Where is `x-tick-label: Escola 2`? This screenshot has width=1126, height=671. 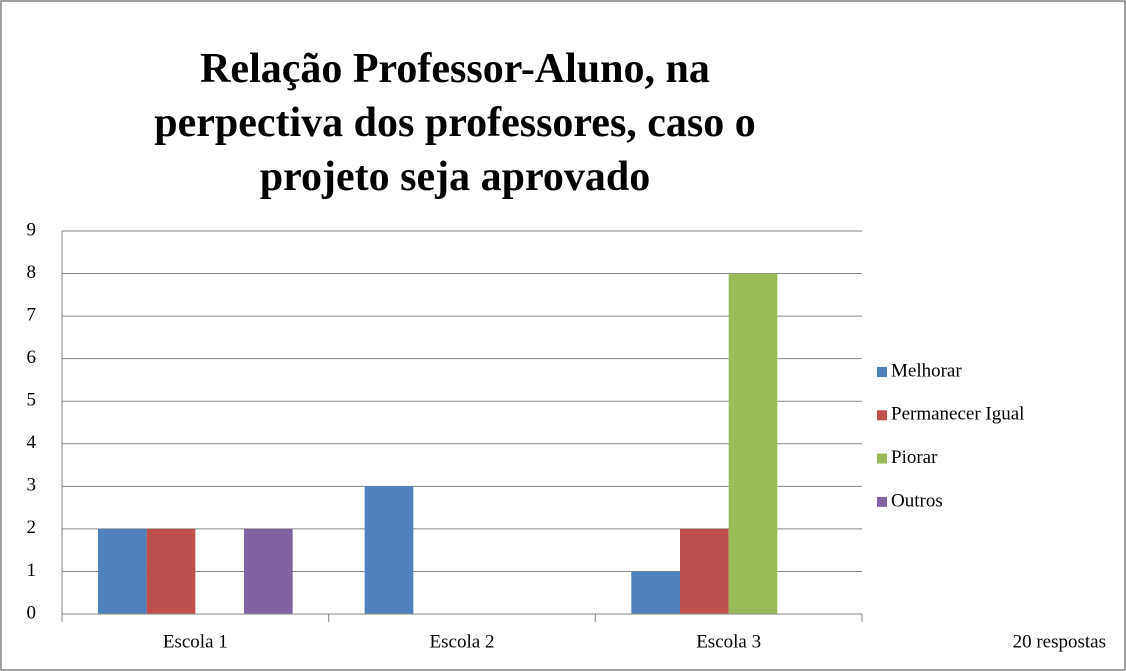
x-tick-label: Escola 2 is located at coordinates (462, 641).